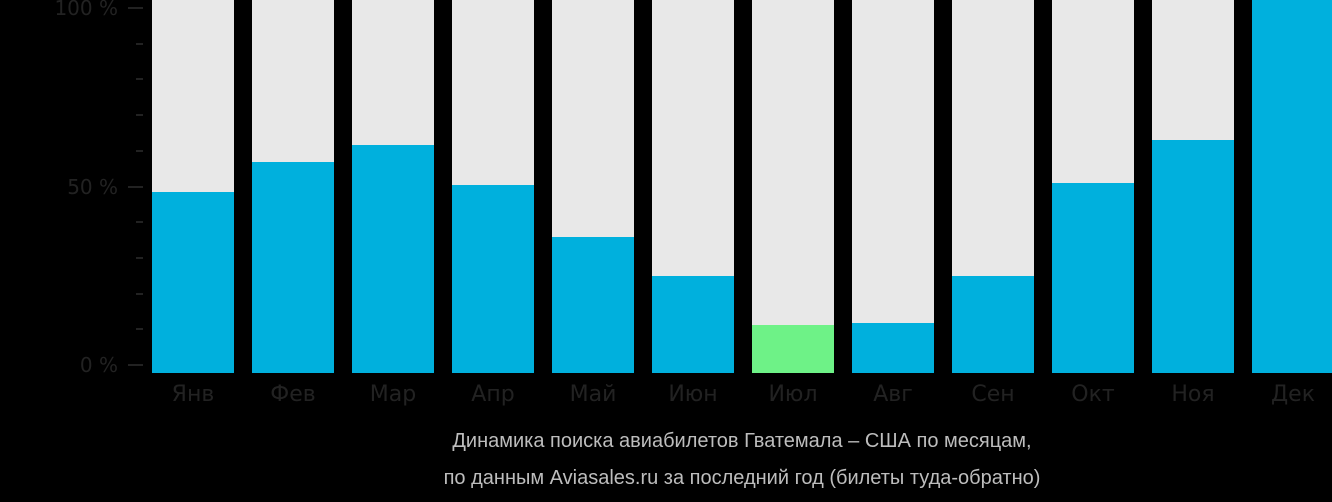 The width and height of the screenshot is (1332, 502). What do you see at coordinates (893, 394) in the screenshot?
I see `x-tick-label: Авг` at bounding box center [893, 394].